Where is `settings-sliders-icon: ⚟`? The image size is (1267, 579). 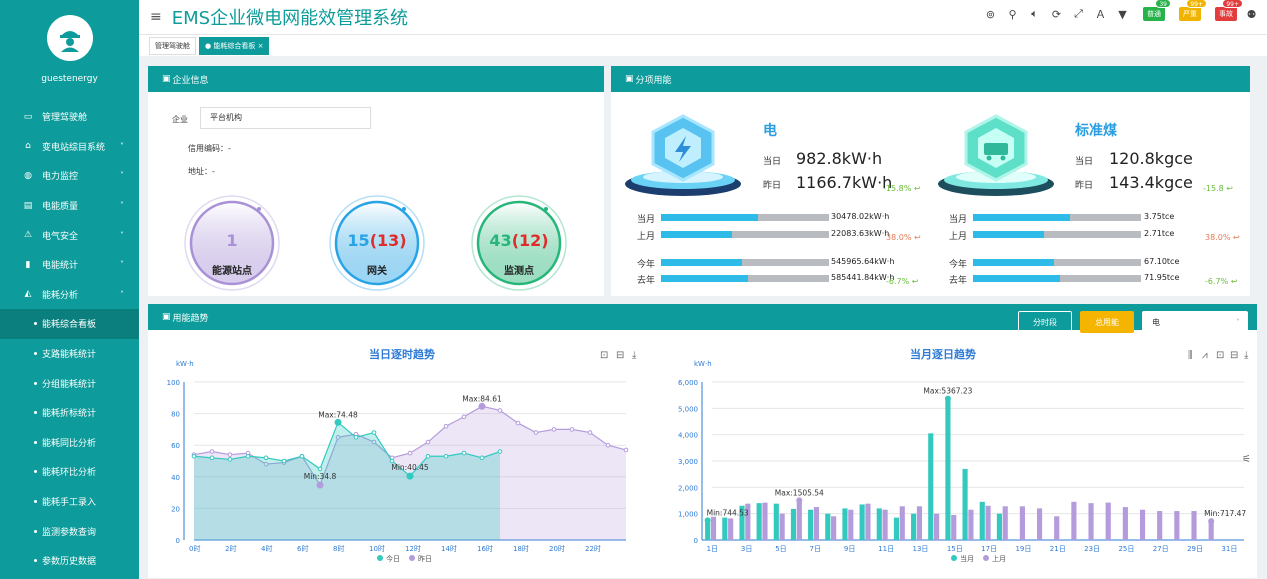
settings-sliders-icon: ⚟ is located at coordinates (1246, 459).